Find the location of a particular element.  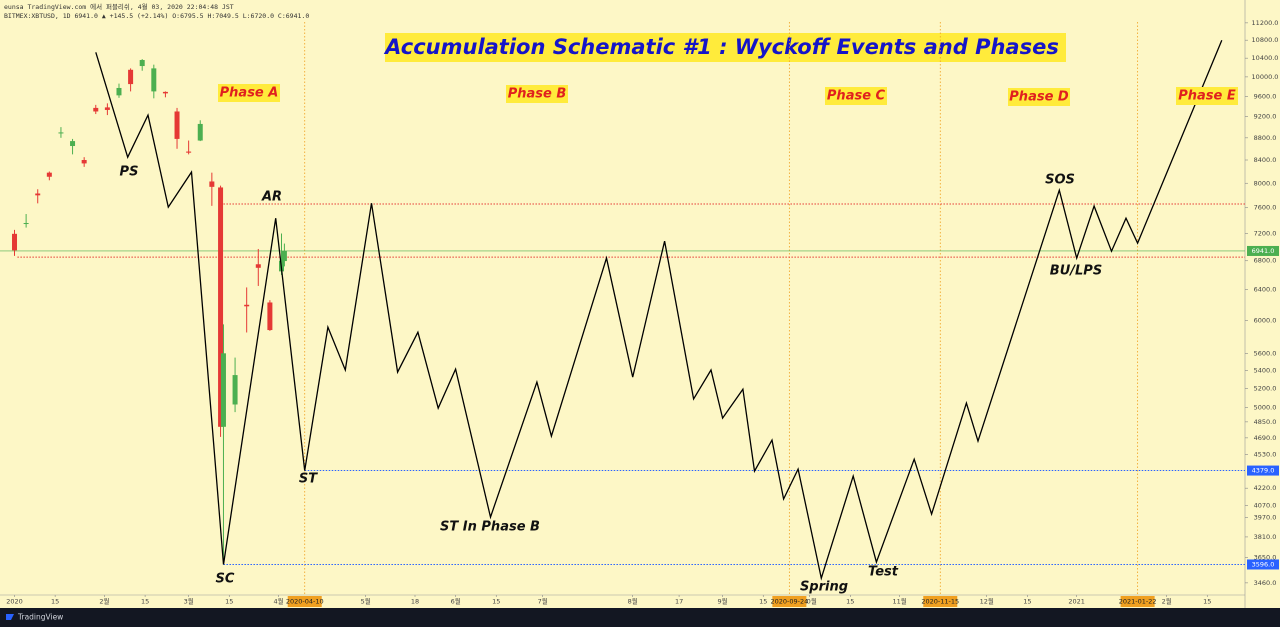

phase-label: Phase E is located at coordinates (1207, 96).